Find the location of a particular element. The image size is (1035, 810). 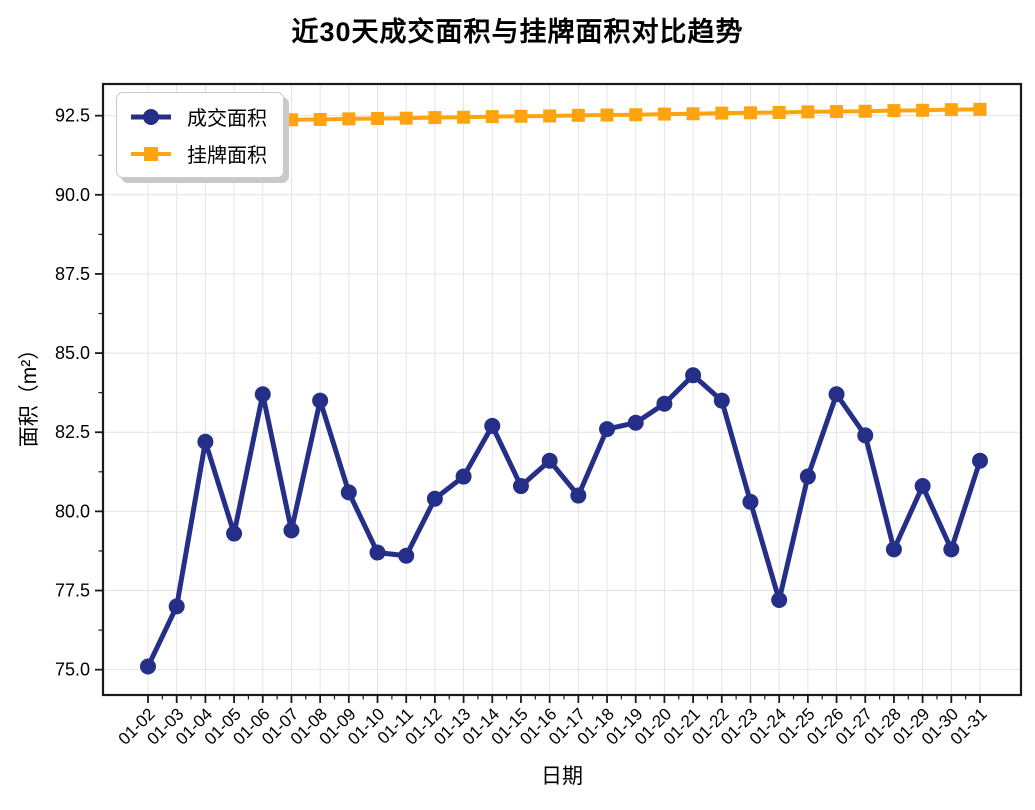

y-tick-label: 90.0 is located at coordinates (72, 195).